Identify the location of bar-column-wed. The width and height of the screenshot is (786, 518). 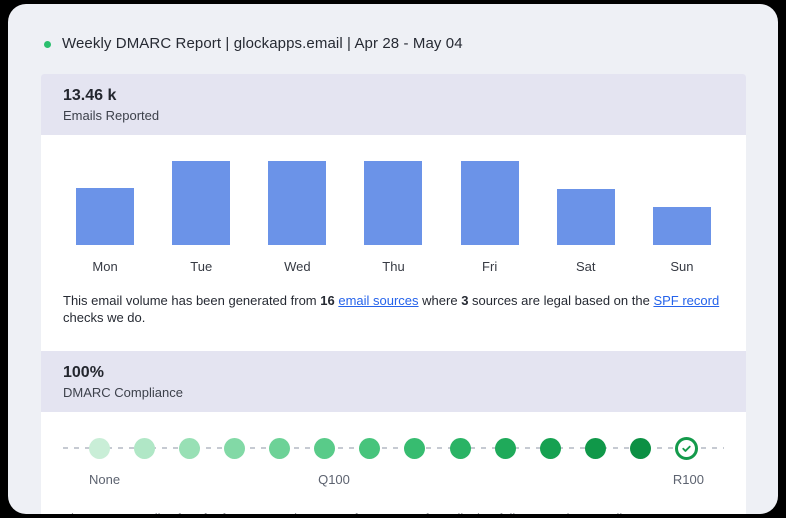
(297, 203).